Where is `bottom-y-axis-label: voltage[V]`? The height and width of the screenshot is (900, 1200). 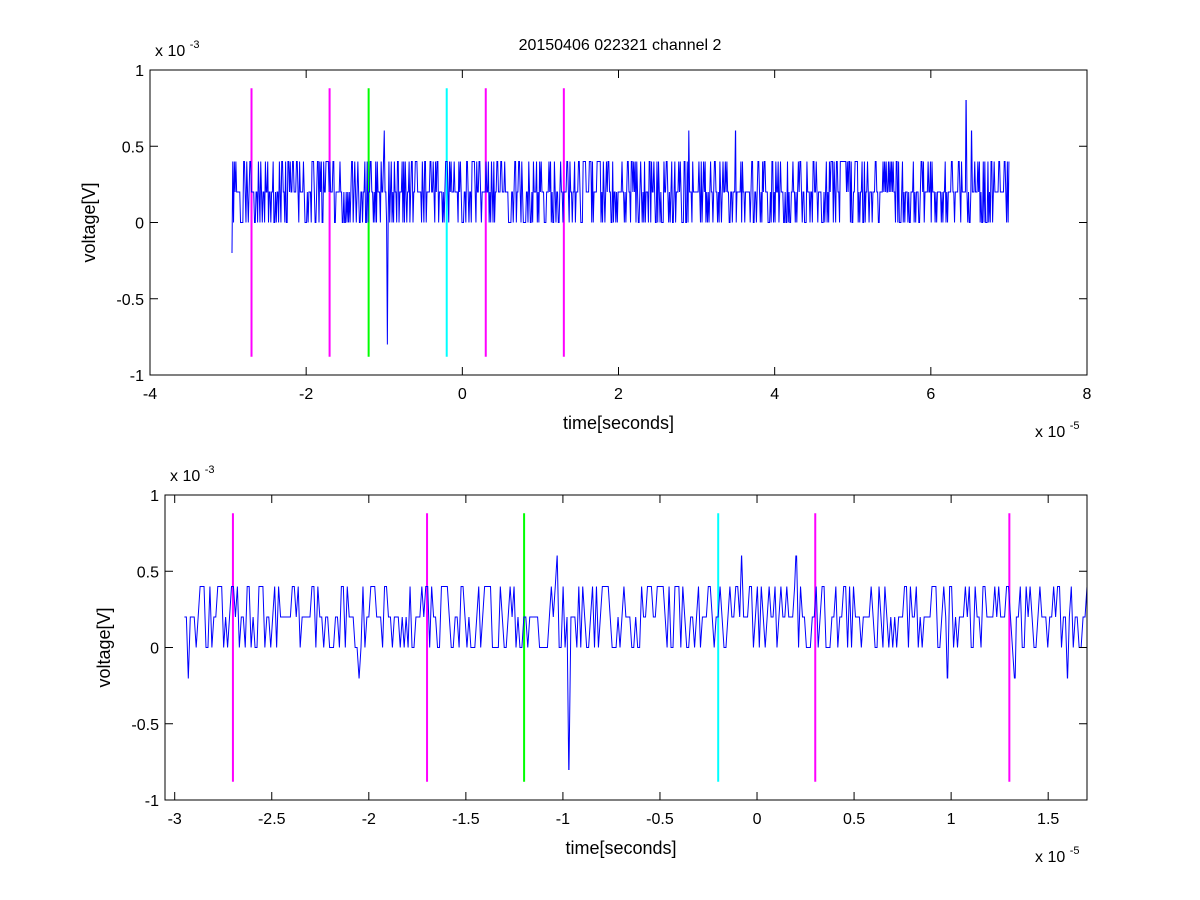
bottom-y-axis-label: voltage[V] is located at coordinates (104, 647).